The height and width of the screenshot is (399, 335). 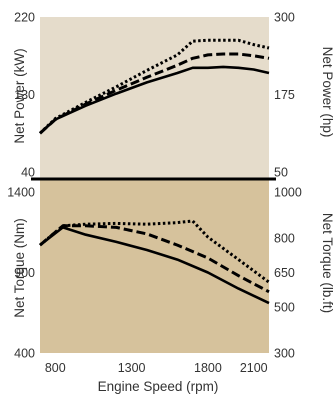 I want to click on power-hp-tick-label: 300, so click(x=284, y=18).